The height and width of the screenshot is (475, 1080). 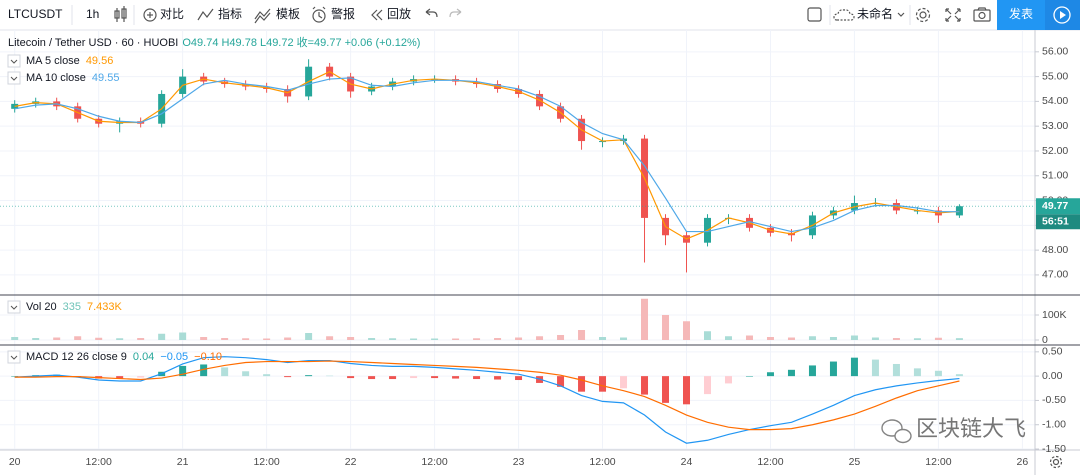 What do you see at coordinates (343, 13) in the screenshot?
I see `alert-button: 警报` at bounding box center [343, 13].